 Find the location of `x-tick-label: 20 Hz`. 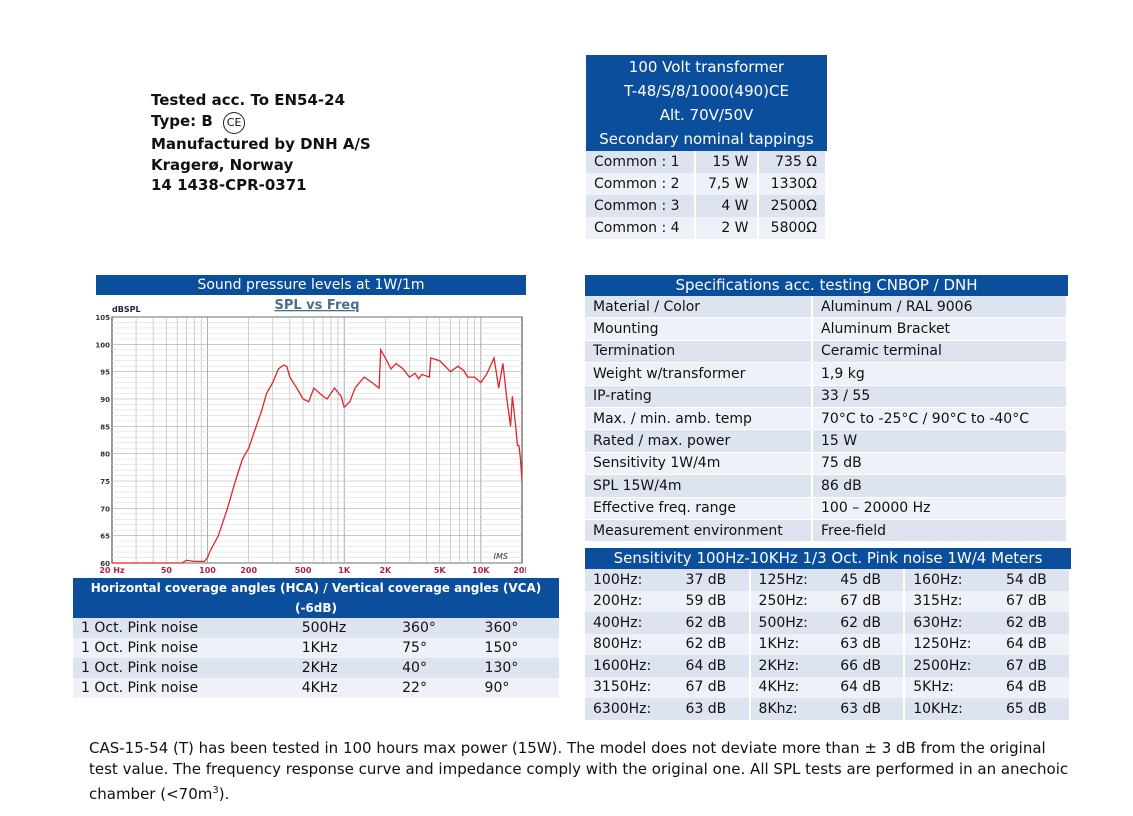

x-tick-label: 20 Hz is located at coordinates (112, 570).